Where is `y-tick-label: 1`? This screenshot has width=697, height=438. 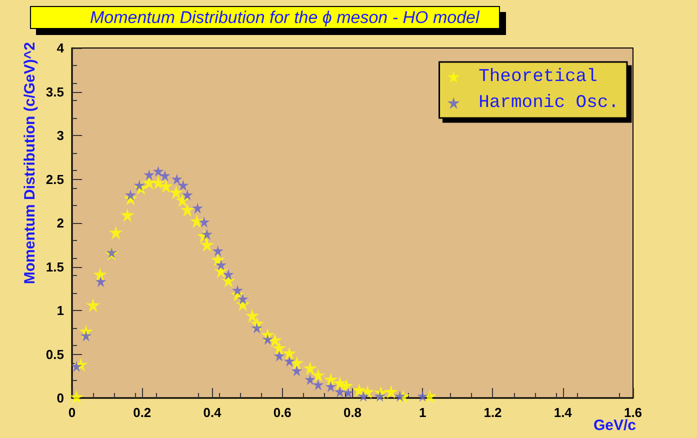 y-tick-label: 1 is located at coordinates (60, 310).